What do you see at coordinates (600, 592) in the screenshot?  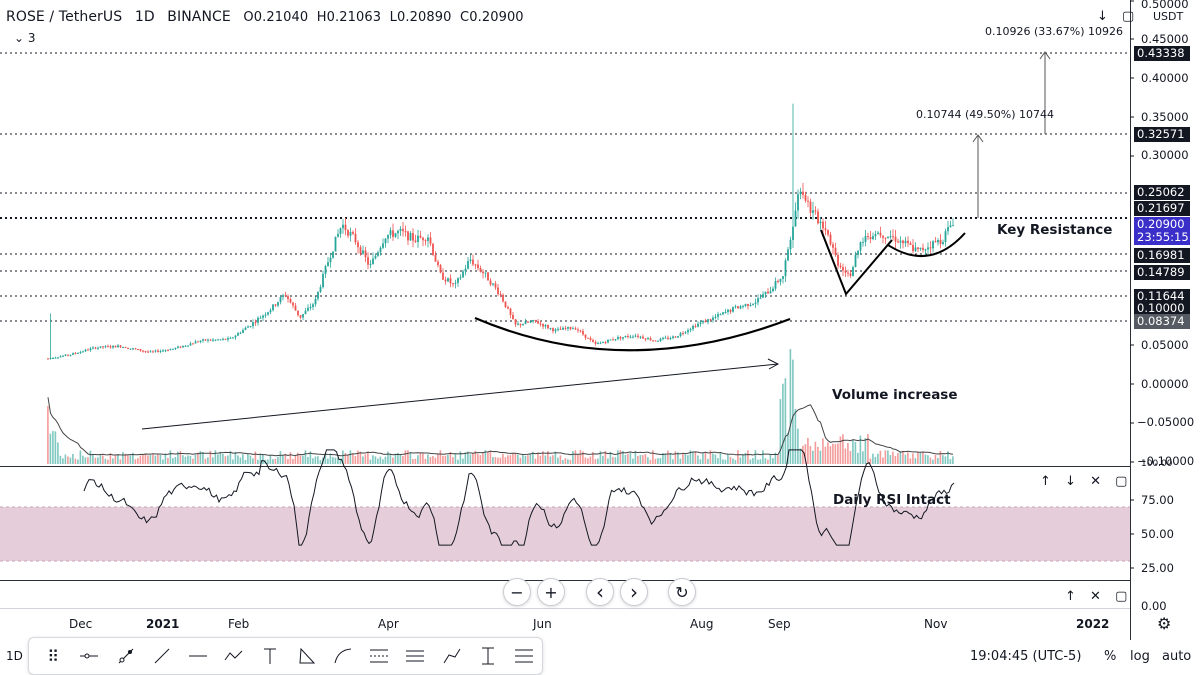 I see `scroll-left-button: ‹` at bounding box center [600, 592].